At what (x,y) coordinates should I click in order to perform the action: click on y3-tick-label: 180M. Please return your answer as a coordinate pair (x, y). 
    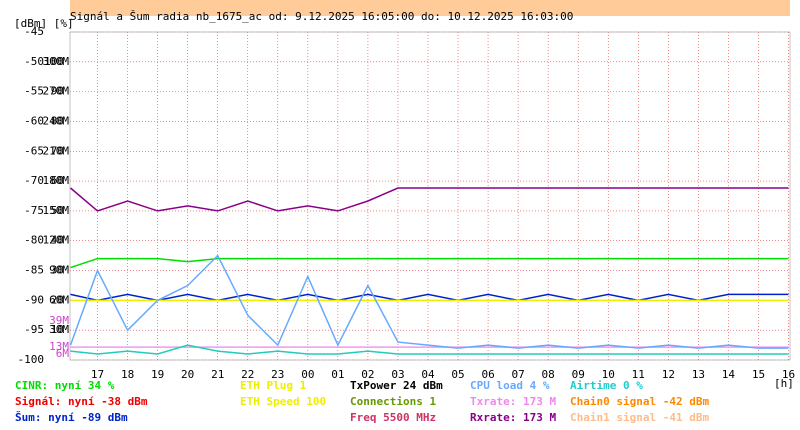
    Looking at the image, I should click on (56, 180).